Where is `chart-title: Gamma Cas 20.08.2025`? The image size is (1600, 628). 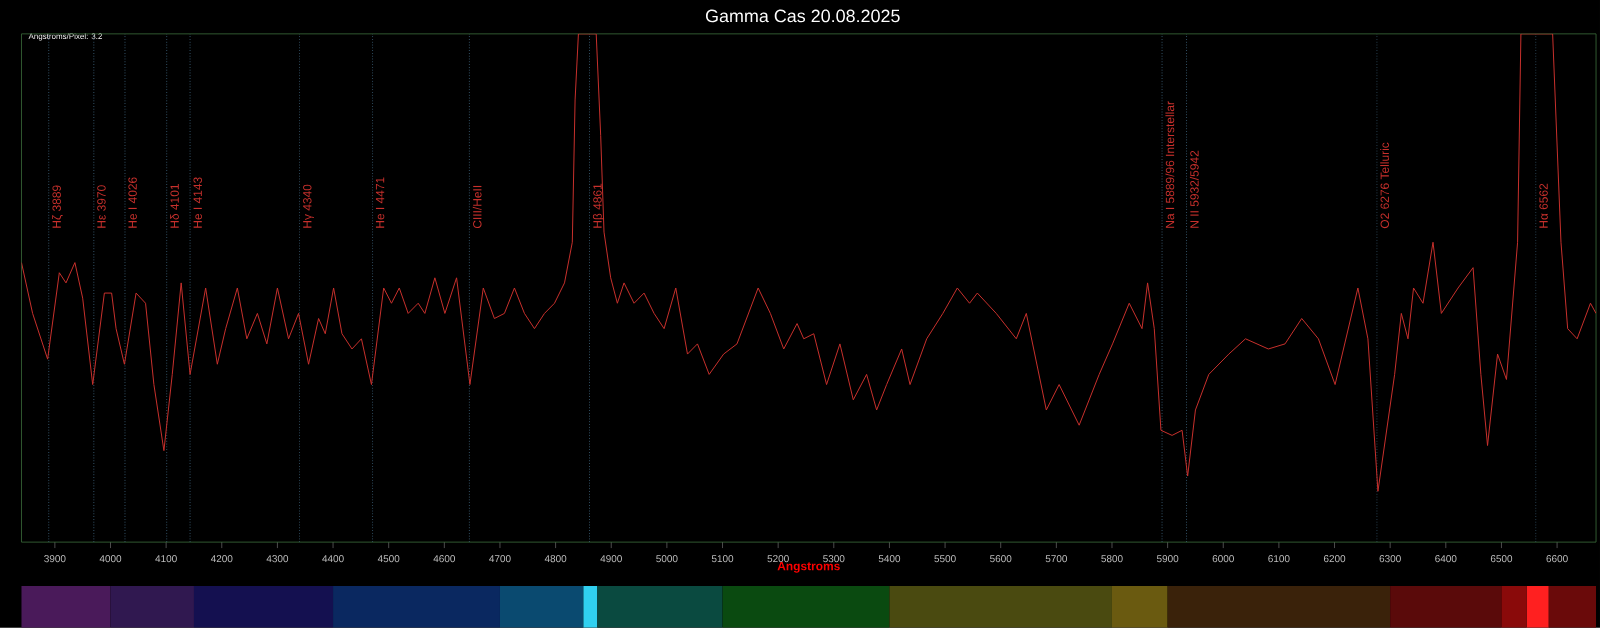 chart-title: Gamma Cas 20.08.2025 is located at coordinates (802, 16).